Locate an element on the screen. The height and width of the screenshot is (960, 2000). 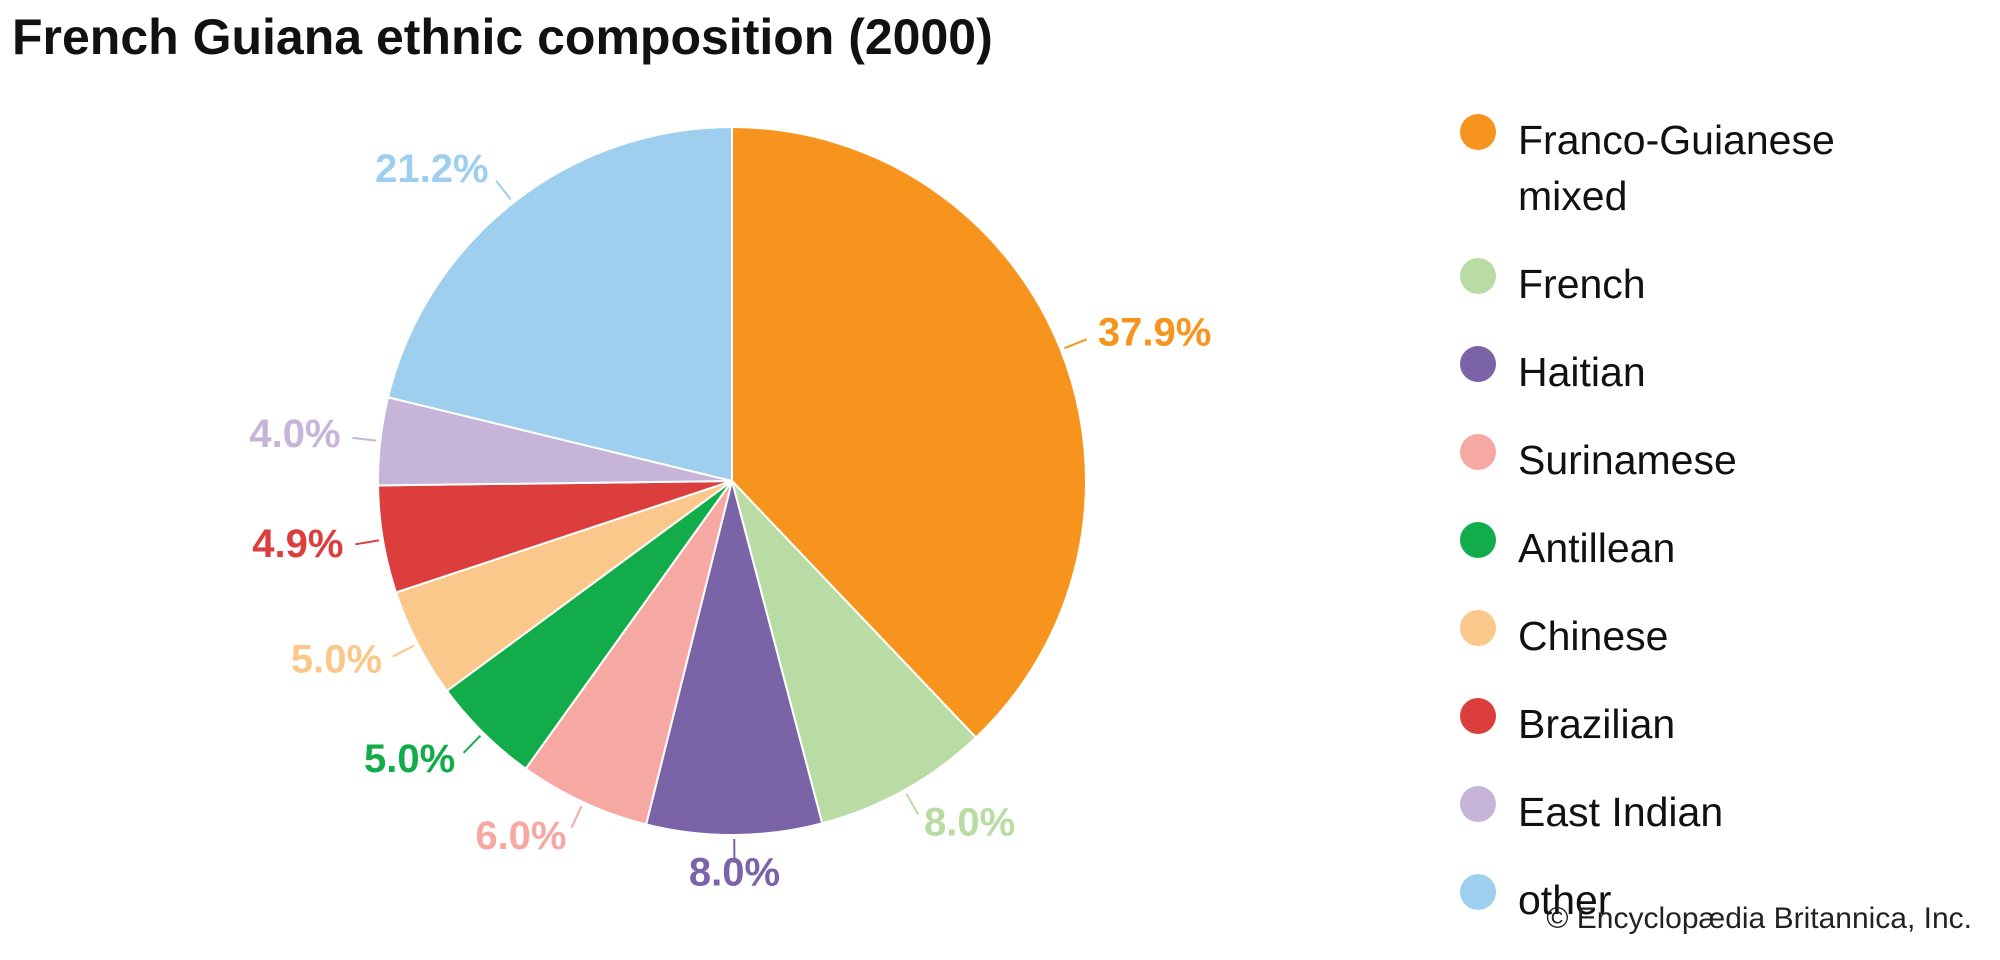
data-label: 4.0% is located at coordinates (294, 434).